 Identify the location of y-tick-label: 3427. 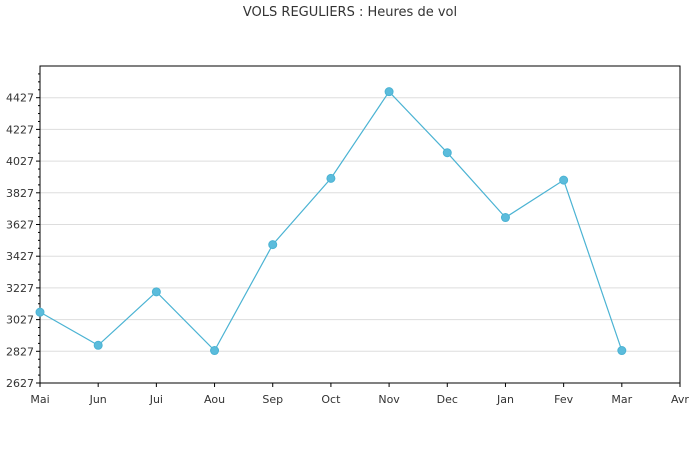
(20, 256).